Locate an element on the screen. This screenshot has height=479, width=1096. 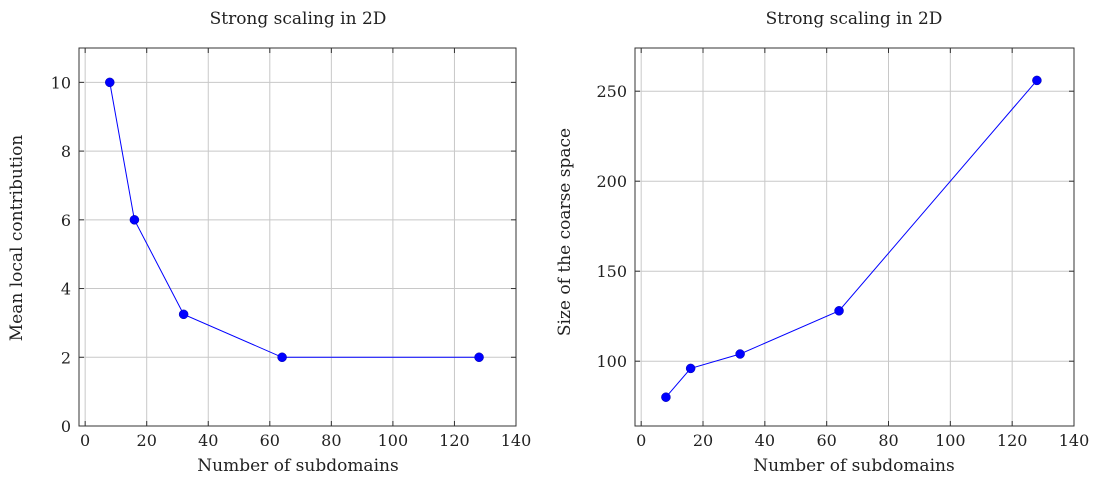
y-axis-label: Size of the coarse space is located at coordinates (565, 232).